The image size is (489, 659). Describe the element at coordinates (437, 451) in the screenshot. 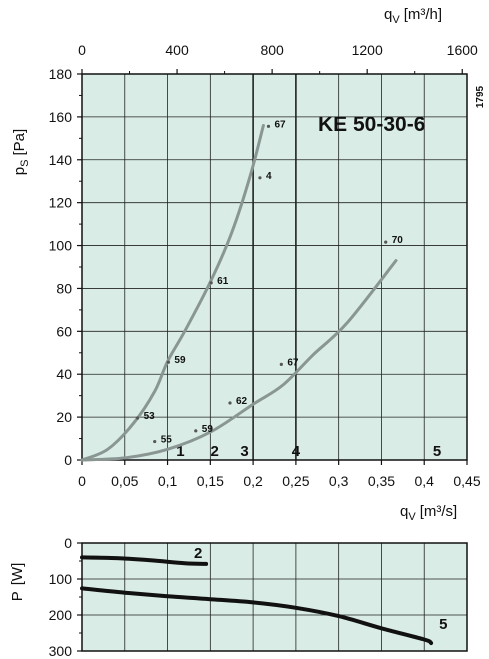

I see `zone-label: 5` at that location.